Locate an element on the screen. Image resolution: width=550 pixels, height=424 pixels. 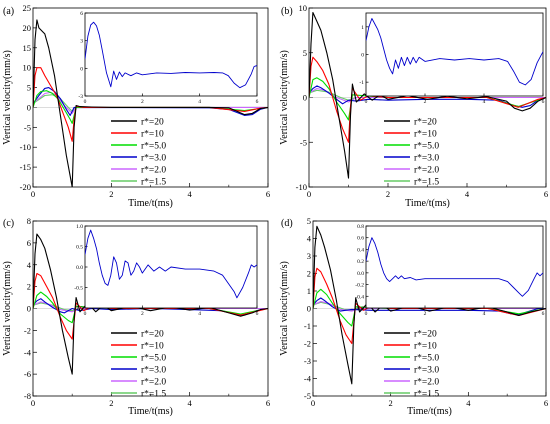
panel-b-x-tick-label: 6 is located at coordinates (546, 194).